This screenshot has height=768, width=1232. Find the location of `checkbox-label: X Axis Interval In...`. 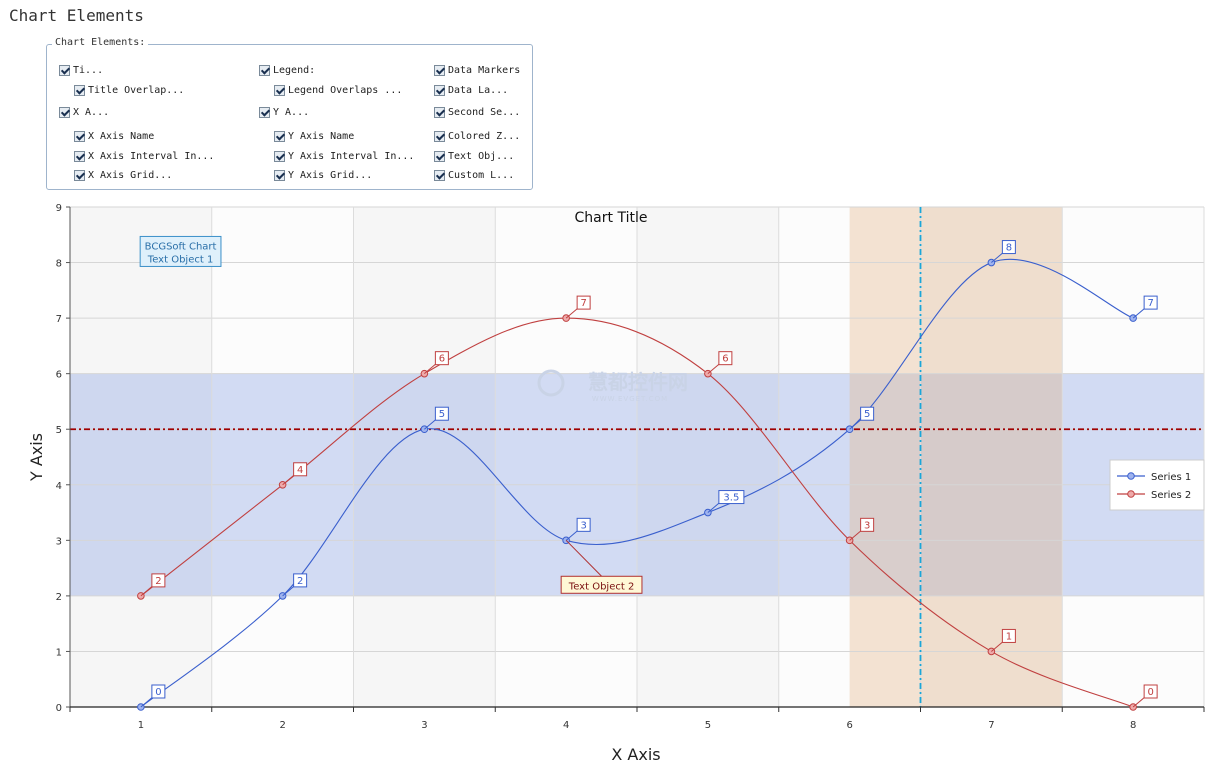

checkbox-label: X Axis Interval In... is located at coordinates (151, 156).